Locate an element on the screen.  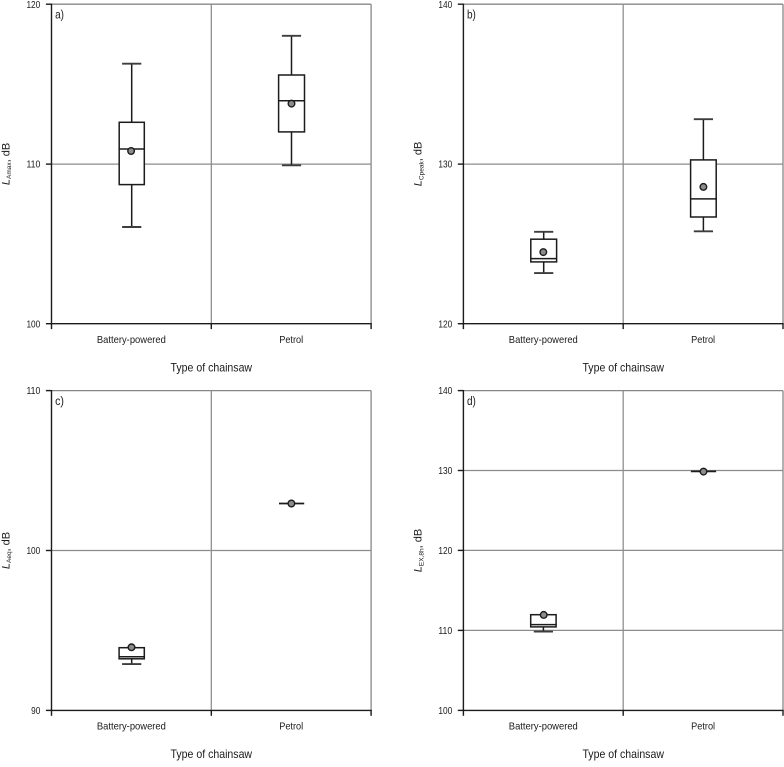
svg-text: b) is located at coordinates (471, 14).